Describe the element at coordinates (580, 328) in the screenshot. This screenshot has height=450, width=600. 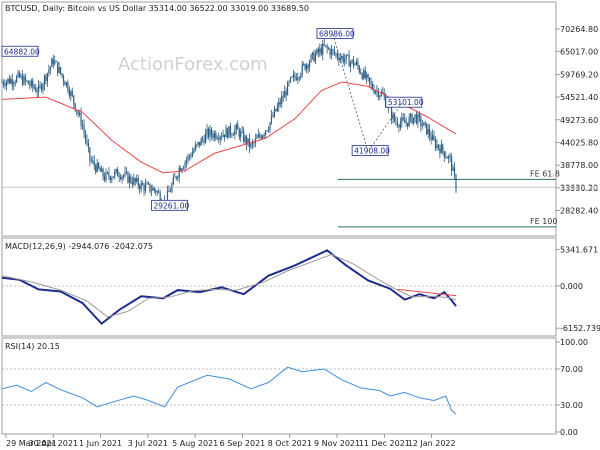
I see `macd-tick-label: -6152.739` at that location.